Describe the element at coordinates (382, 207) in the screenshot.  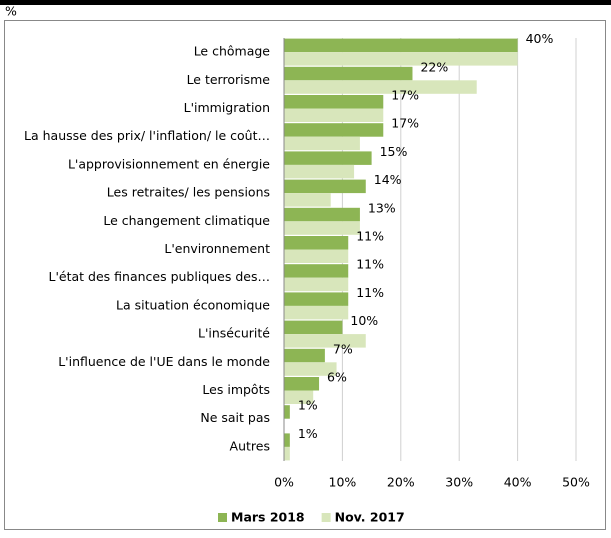
I see `data-label: 13%` at that location.